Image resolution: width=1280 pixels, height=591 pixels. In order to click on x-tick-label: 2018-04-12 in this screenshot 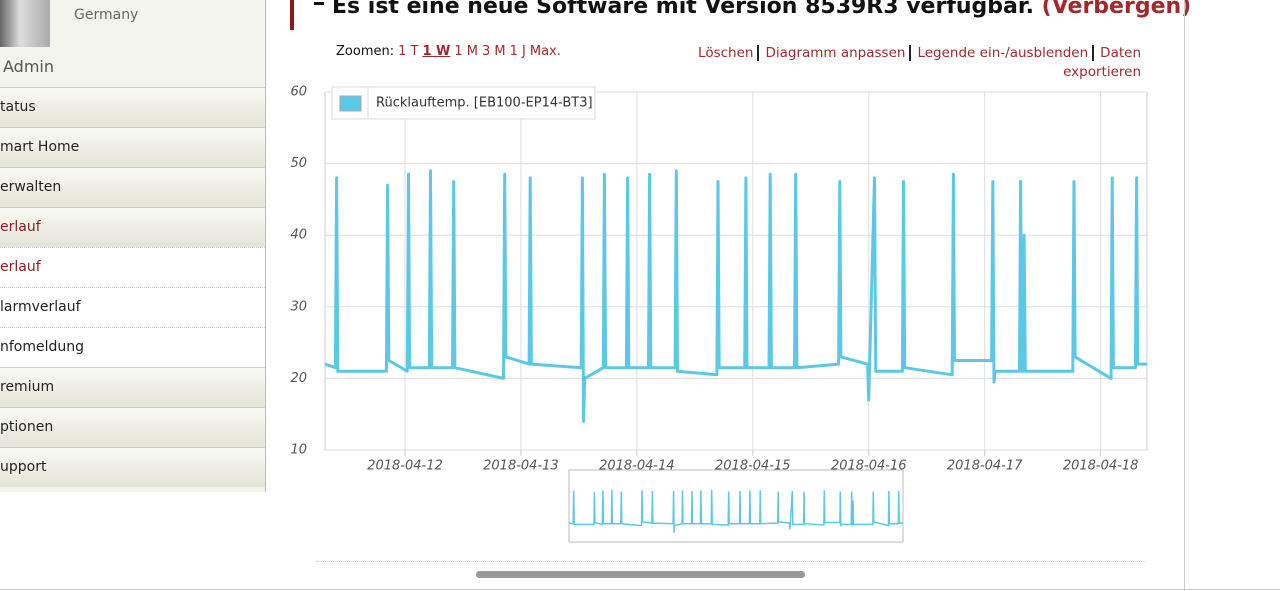, I will do `click(405, 466)`.